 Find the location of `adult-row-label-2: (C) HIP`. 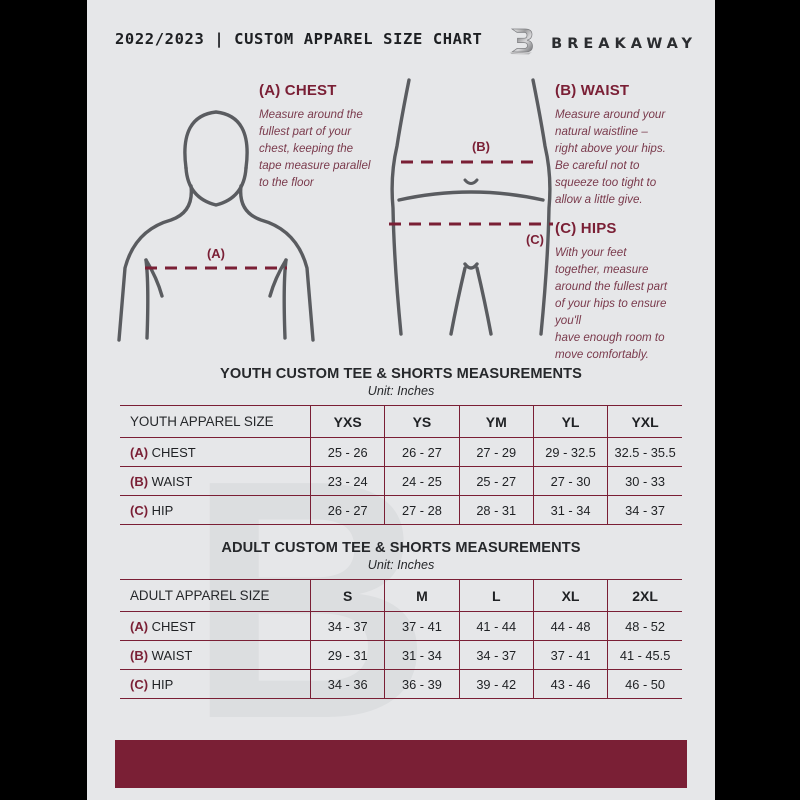

adult-row-label-2: (C) HIP is located at coordinates (215, 684).